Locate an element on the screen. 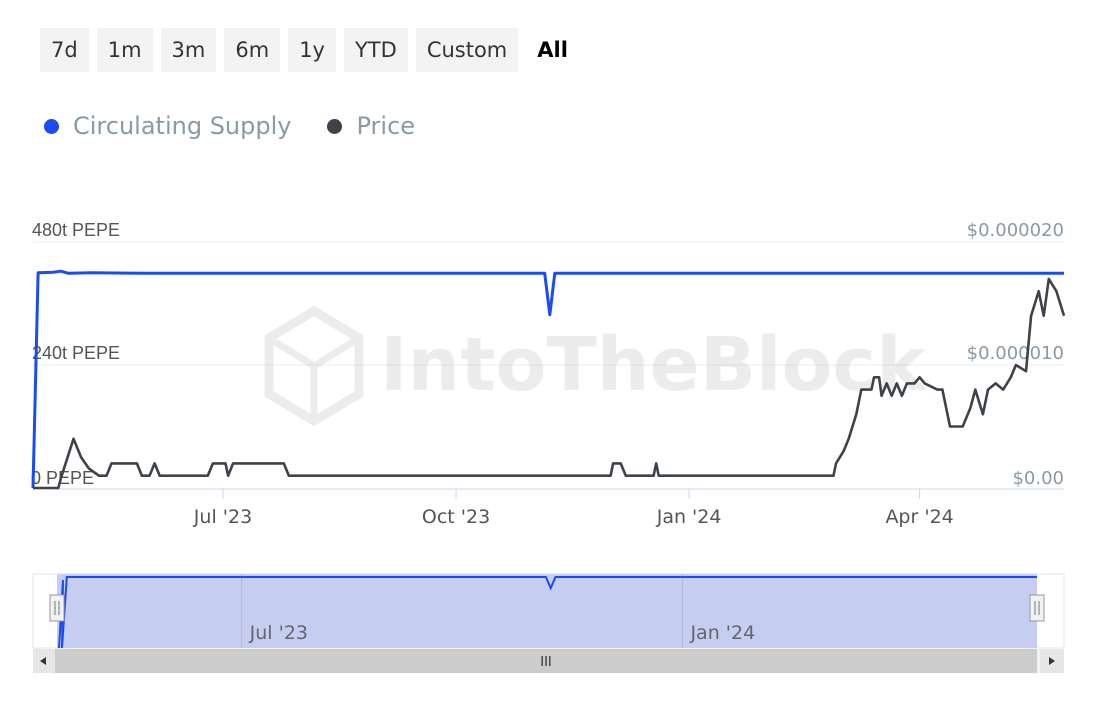  range-button-3m: 3m is located at coordinates (188, 50).